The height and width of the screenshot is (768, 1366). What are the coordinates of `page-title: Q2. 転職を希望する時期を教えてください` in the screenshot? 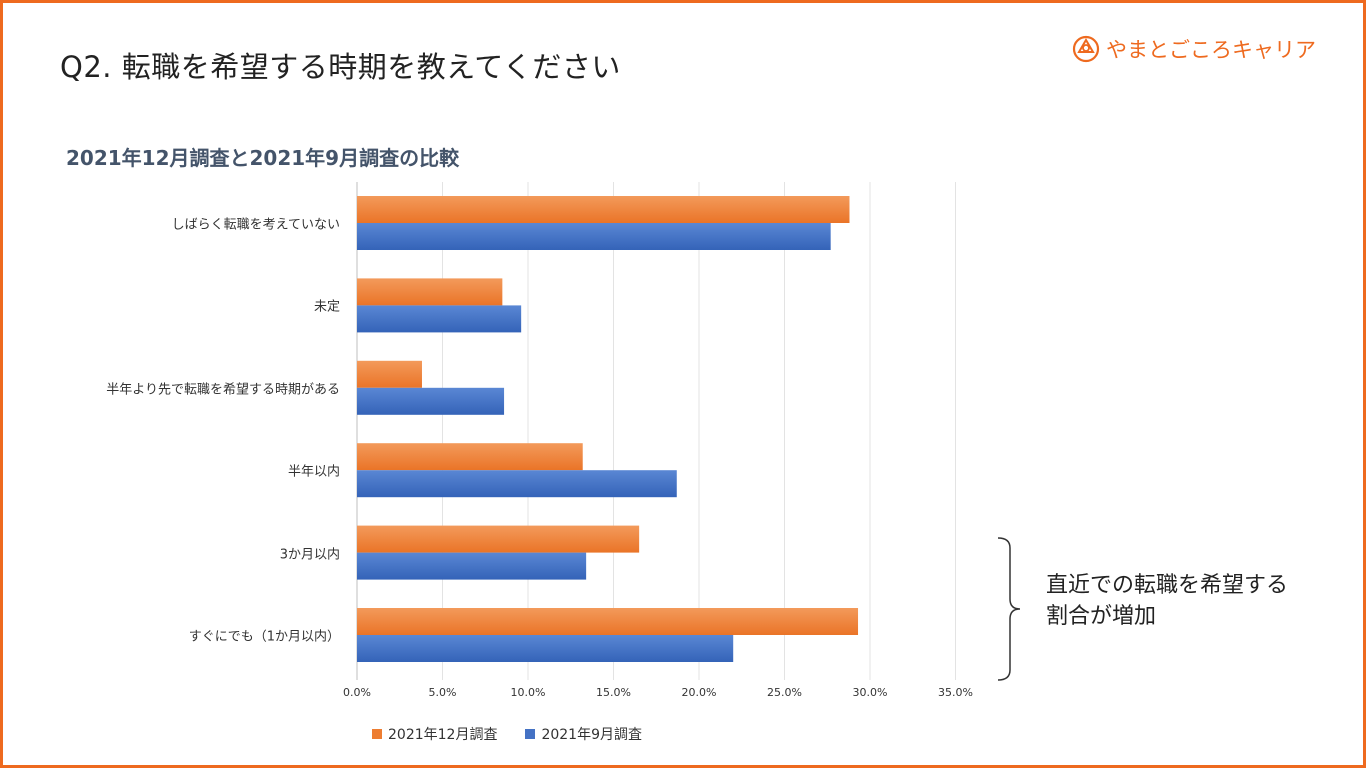 It's located at (340, 67).